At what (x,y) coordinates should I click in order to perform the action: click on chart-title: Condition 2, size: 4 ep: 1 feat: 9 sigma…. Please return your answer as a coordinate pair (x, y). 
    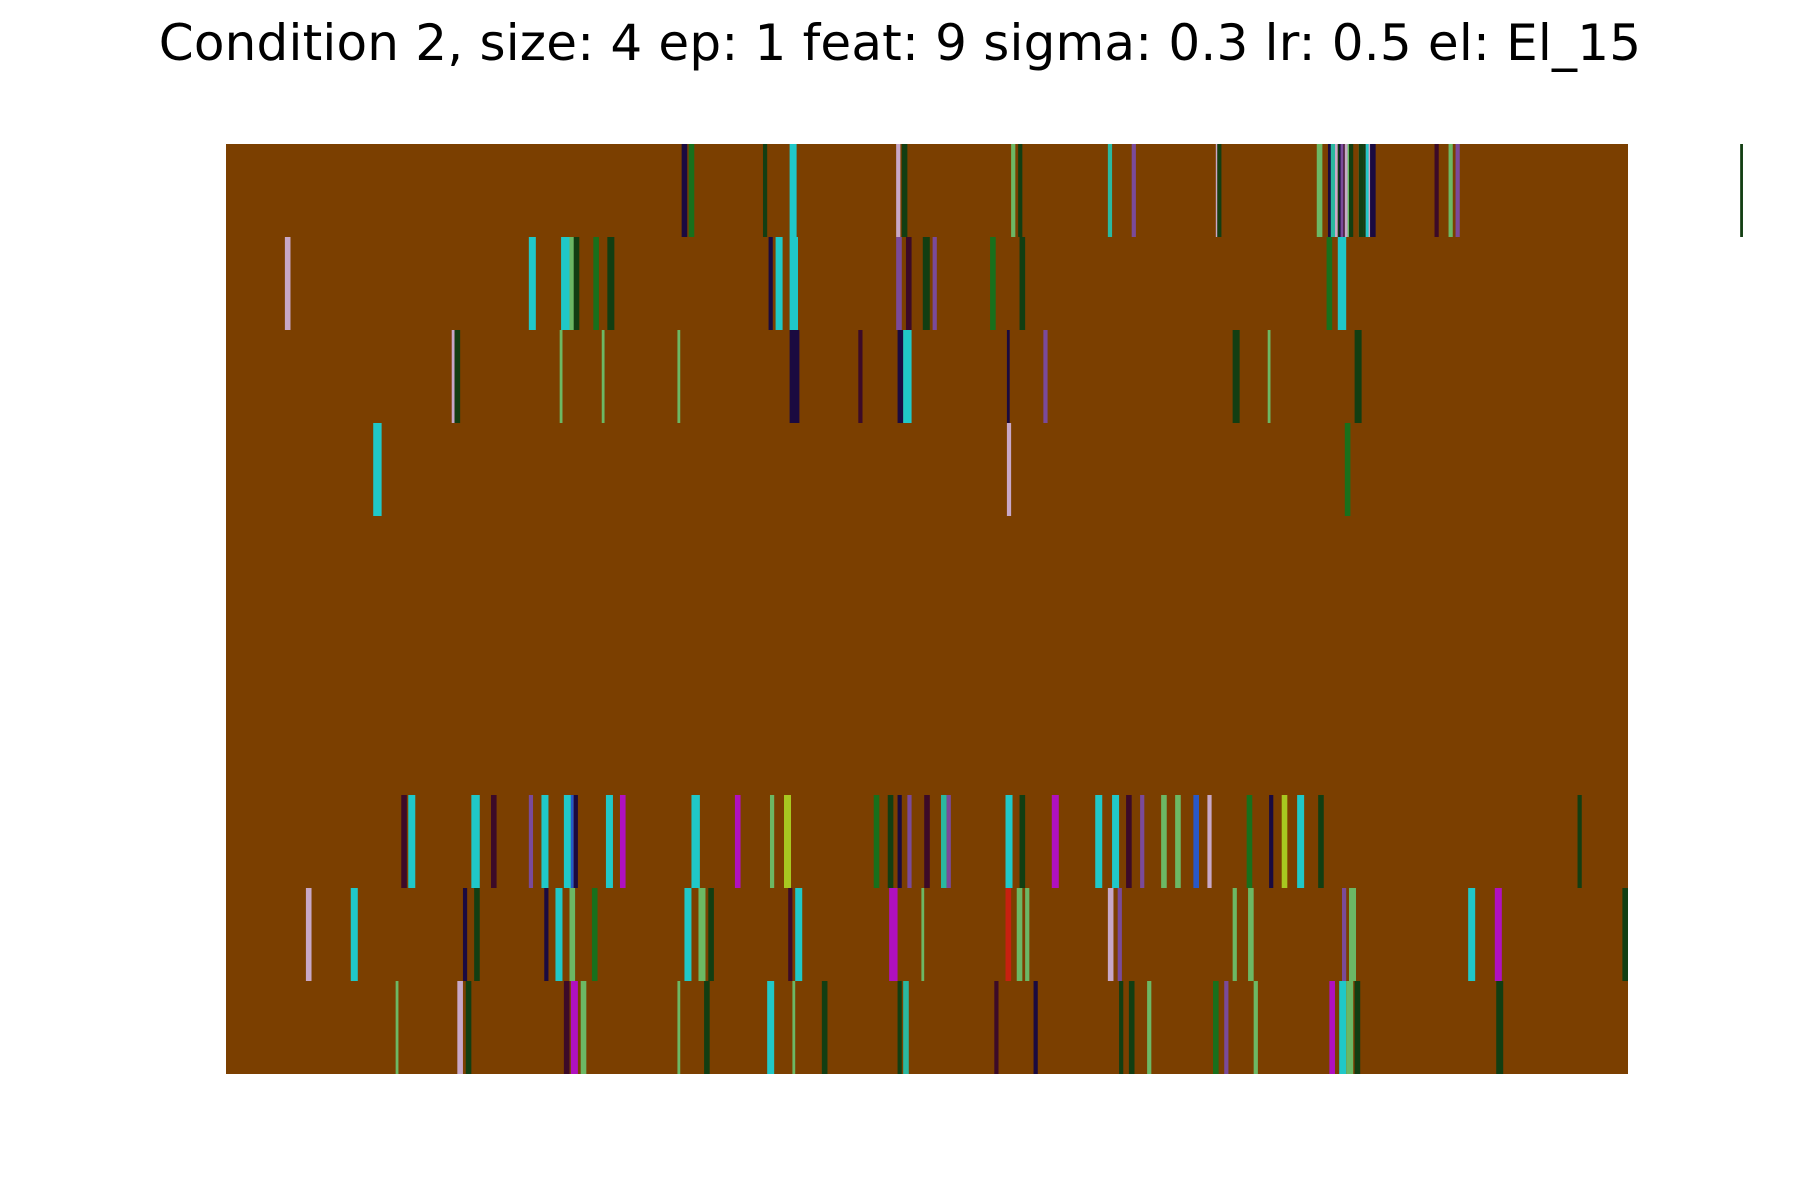
    Looking at the image, I should click on (900, 43).